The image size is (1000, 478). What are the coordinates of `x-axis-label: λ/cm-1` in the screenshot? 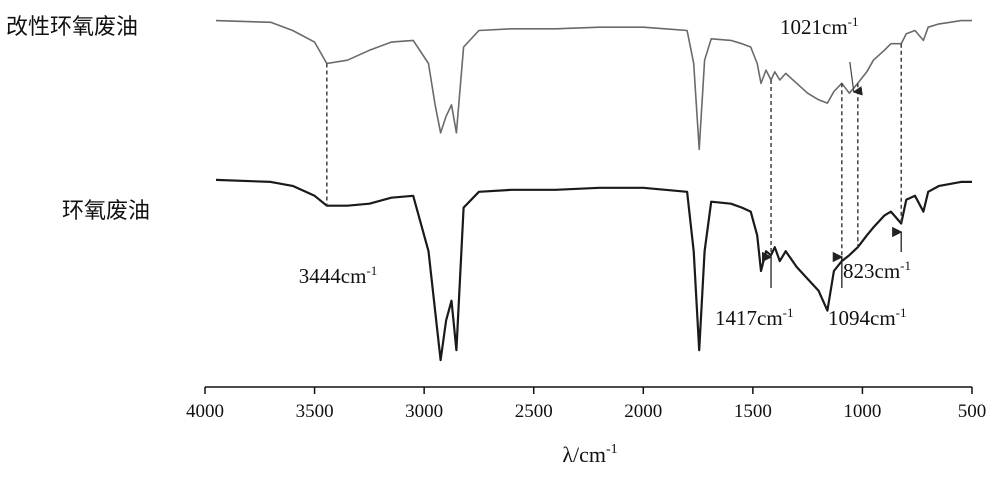 It's located at (589, 454).